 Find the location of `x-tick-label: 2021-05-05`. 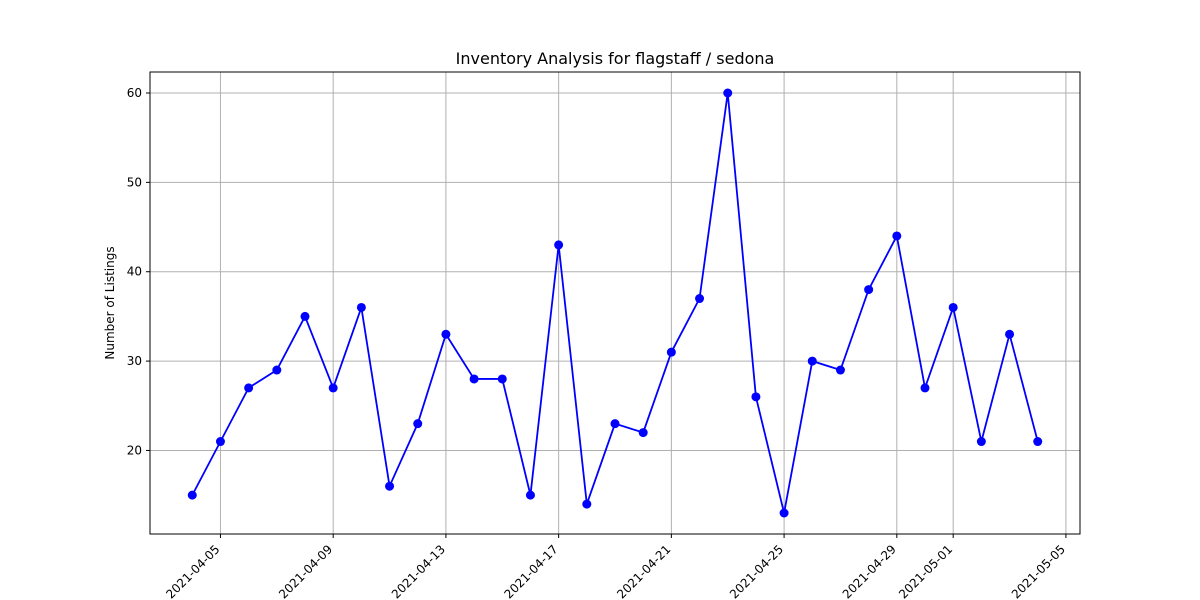

x-tick-label: 2021-05-05 is located at coordinates (1038, 571).